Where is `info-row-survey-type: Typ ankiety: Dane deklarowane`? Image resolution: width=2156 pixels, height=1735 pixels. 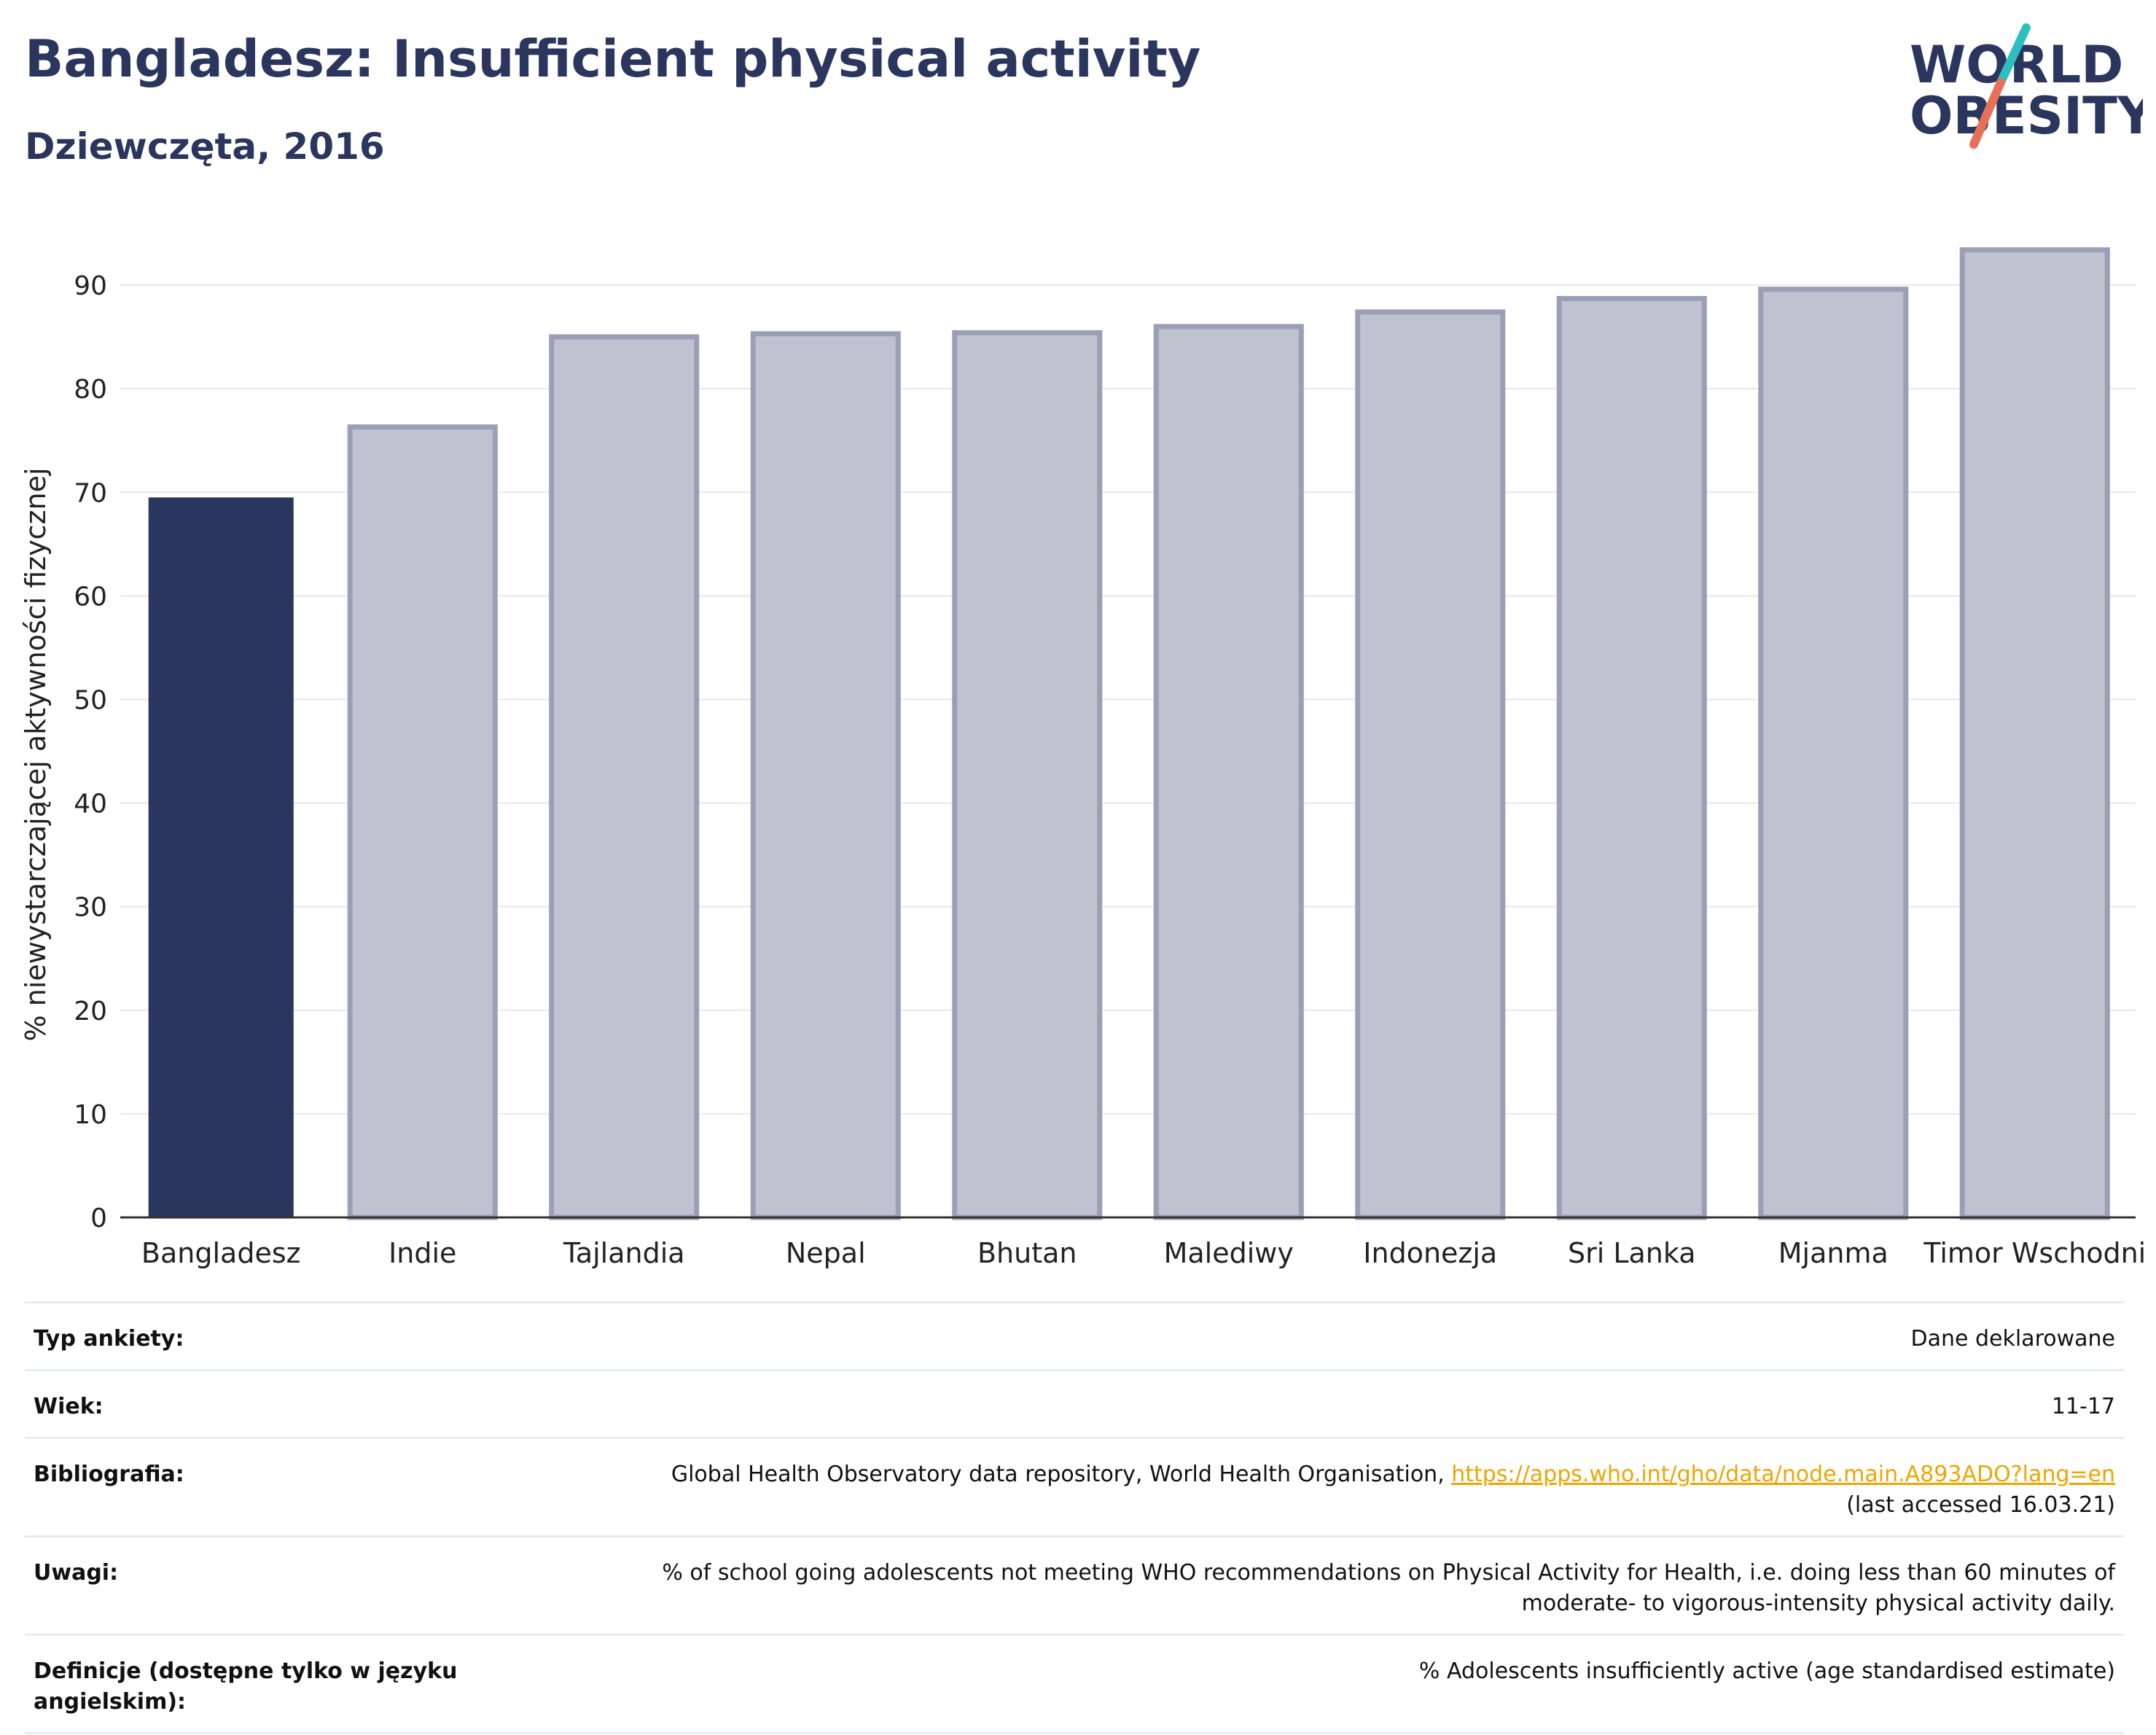
info-row-survey-type: Typ ankiety: Dane deklarowane is located at coordinates (1075, 1335).